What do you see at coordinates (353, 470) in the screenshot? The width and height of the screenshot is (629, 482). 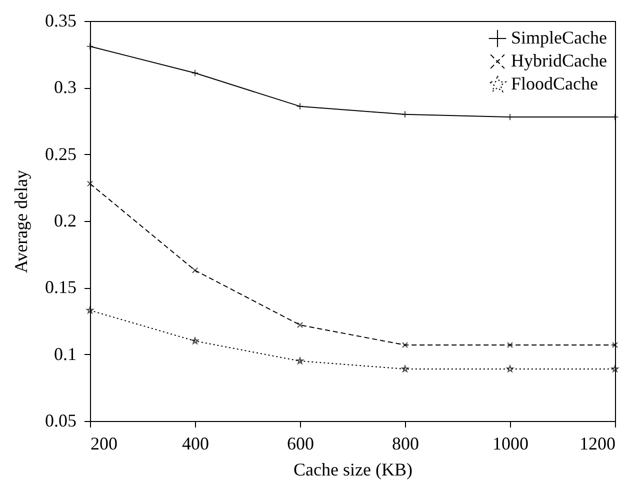 I see `x-axis-title: Cache size (KB)` at bounding box center [353, 470].